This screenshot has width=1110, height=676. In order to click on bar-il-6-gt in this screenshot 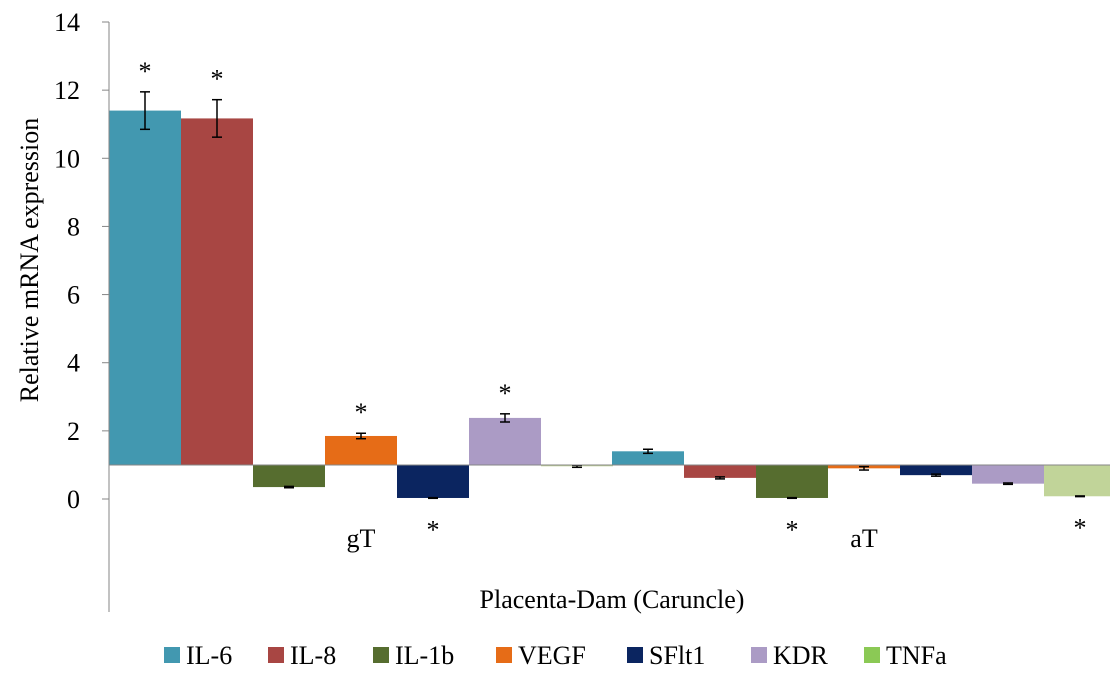, I will do `click(145, 287)`.